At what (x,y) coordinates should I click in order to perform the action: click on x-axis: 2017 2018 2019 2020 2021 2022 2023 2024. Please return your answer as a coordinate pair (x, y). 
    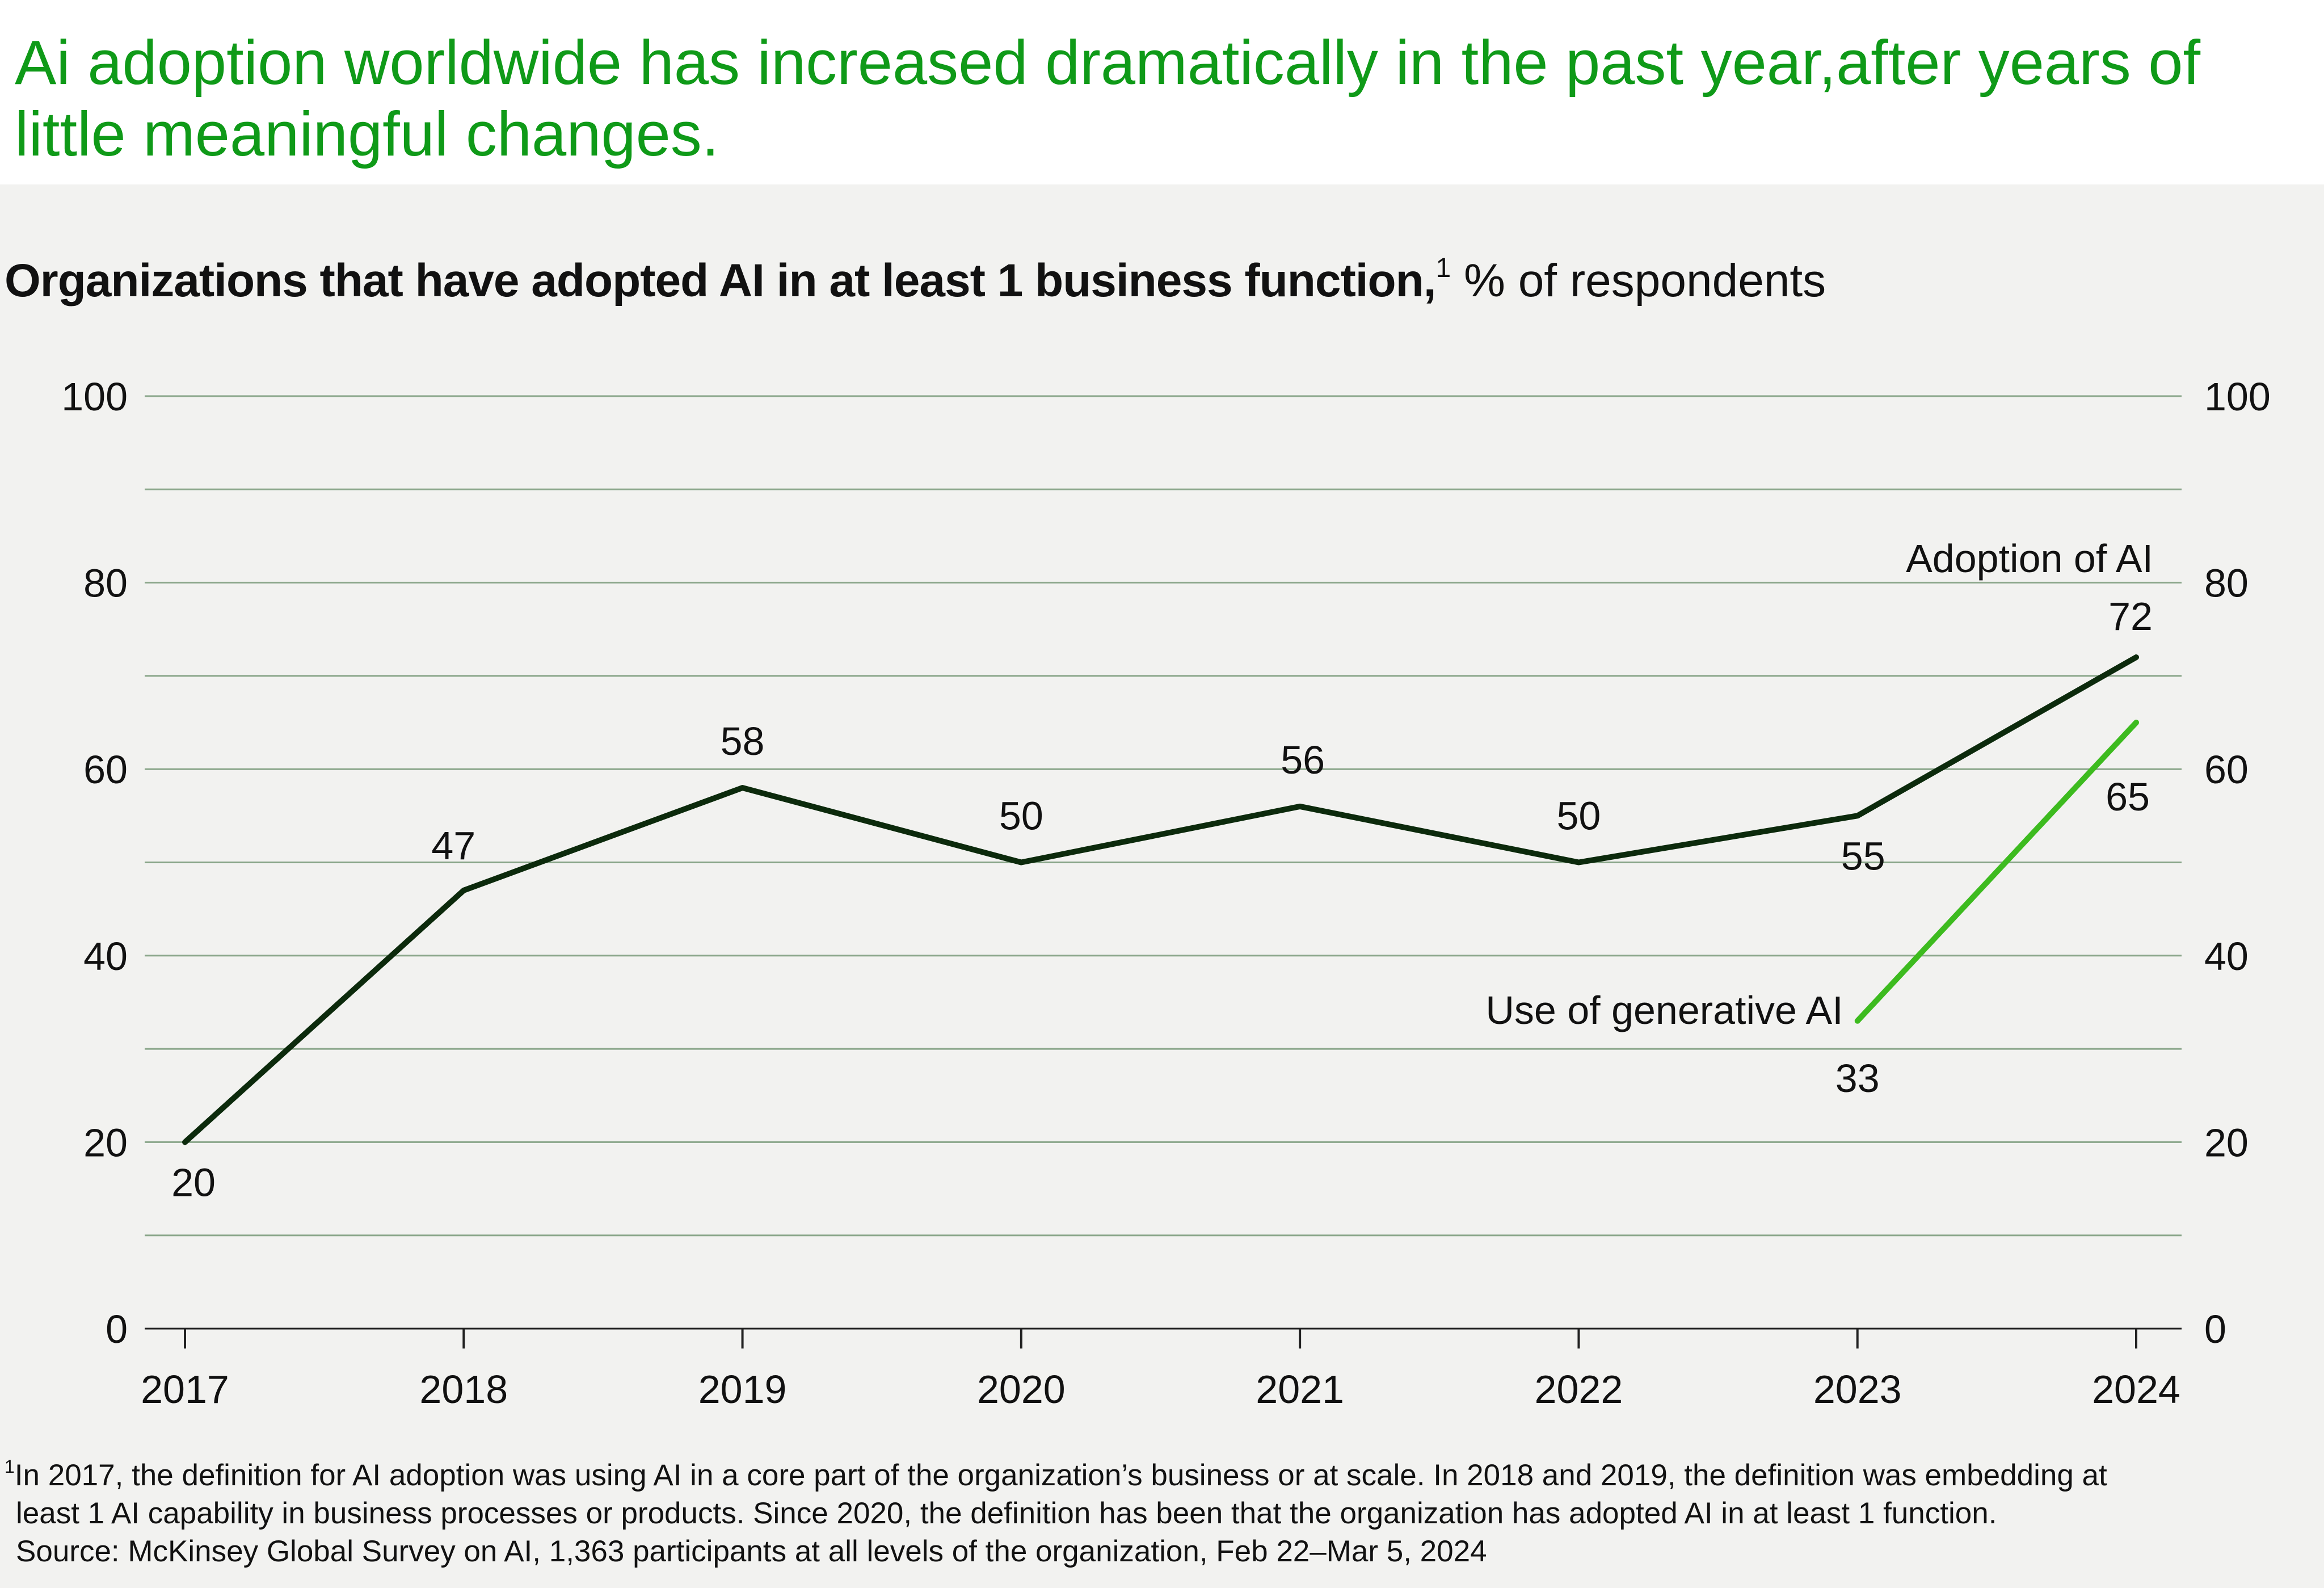
    Looking at the image, I should click on (1161, 1369).